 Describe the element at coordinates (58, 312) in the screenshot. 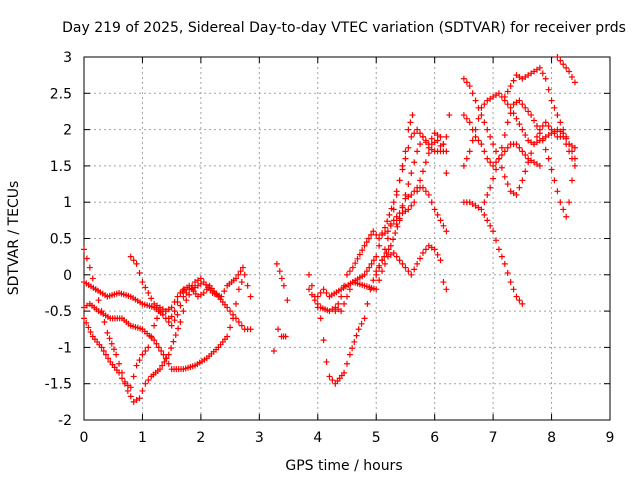

I see `y-tick-label: -0.5` at that location.